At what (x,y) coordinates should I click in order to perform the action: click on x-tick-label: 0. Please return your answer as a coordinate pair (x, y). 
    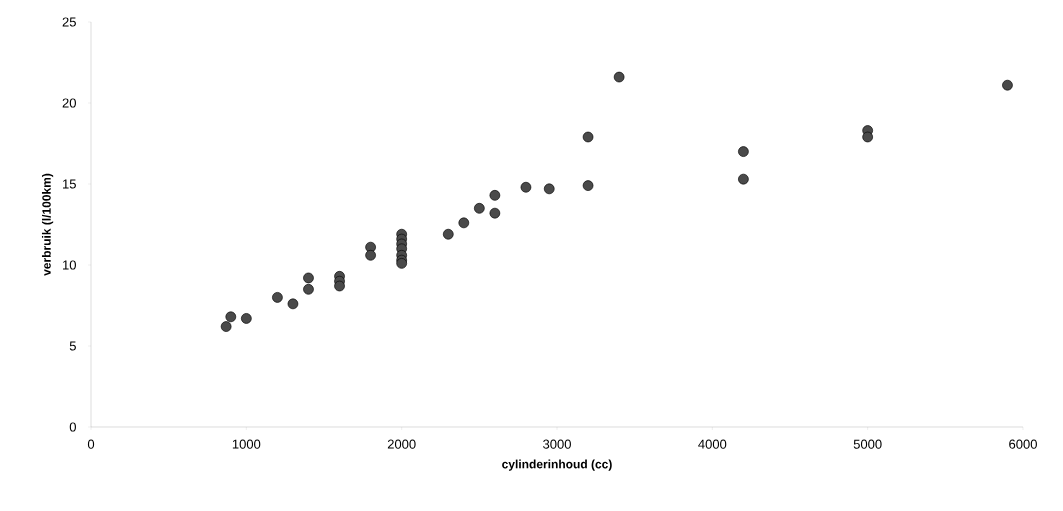
    Looking at the image, I should click on (91, 444).